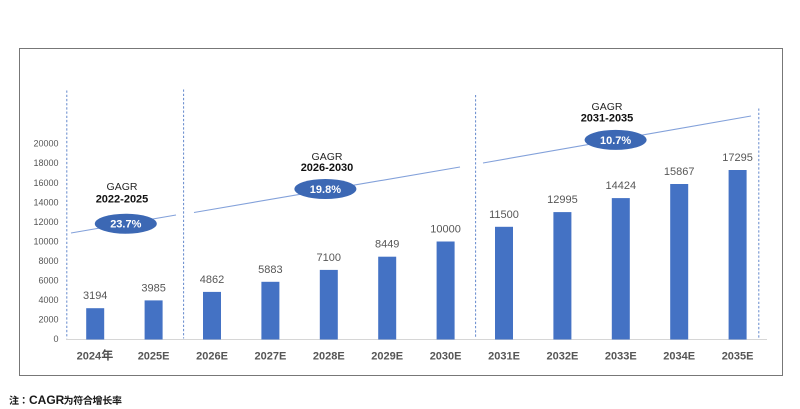 The height and width of the screenshot is (409, 800). What do you see at coordinates (327, 168) in the screenshot?
I see `svg-text: 2026-2030` at bounding box center [327, 168].